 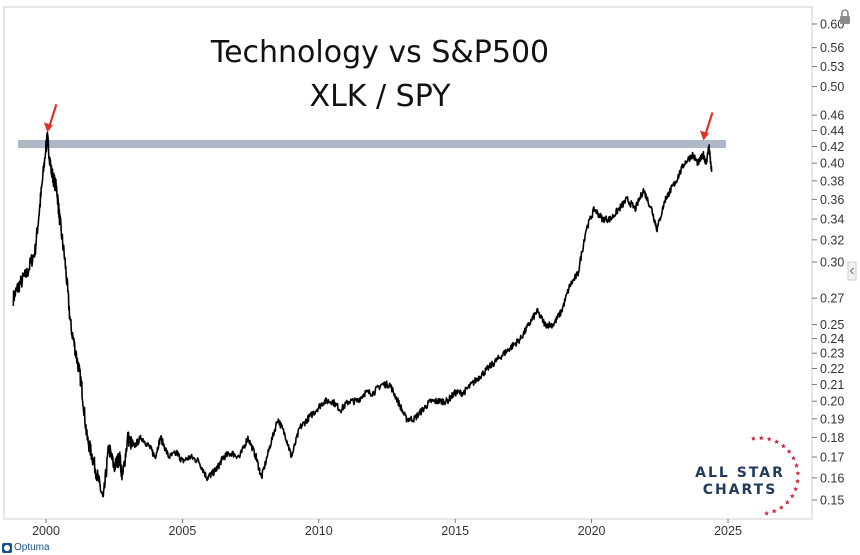 I want to click on band-layer, so click(x=372, y=144).